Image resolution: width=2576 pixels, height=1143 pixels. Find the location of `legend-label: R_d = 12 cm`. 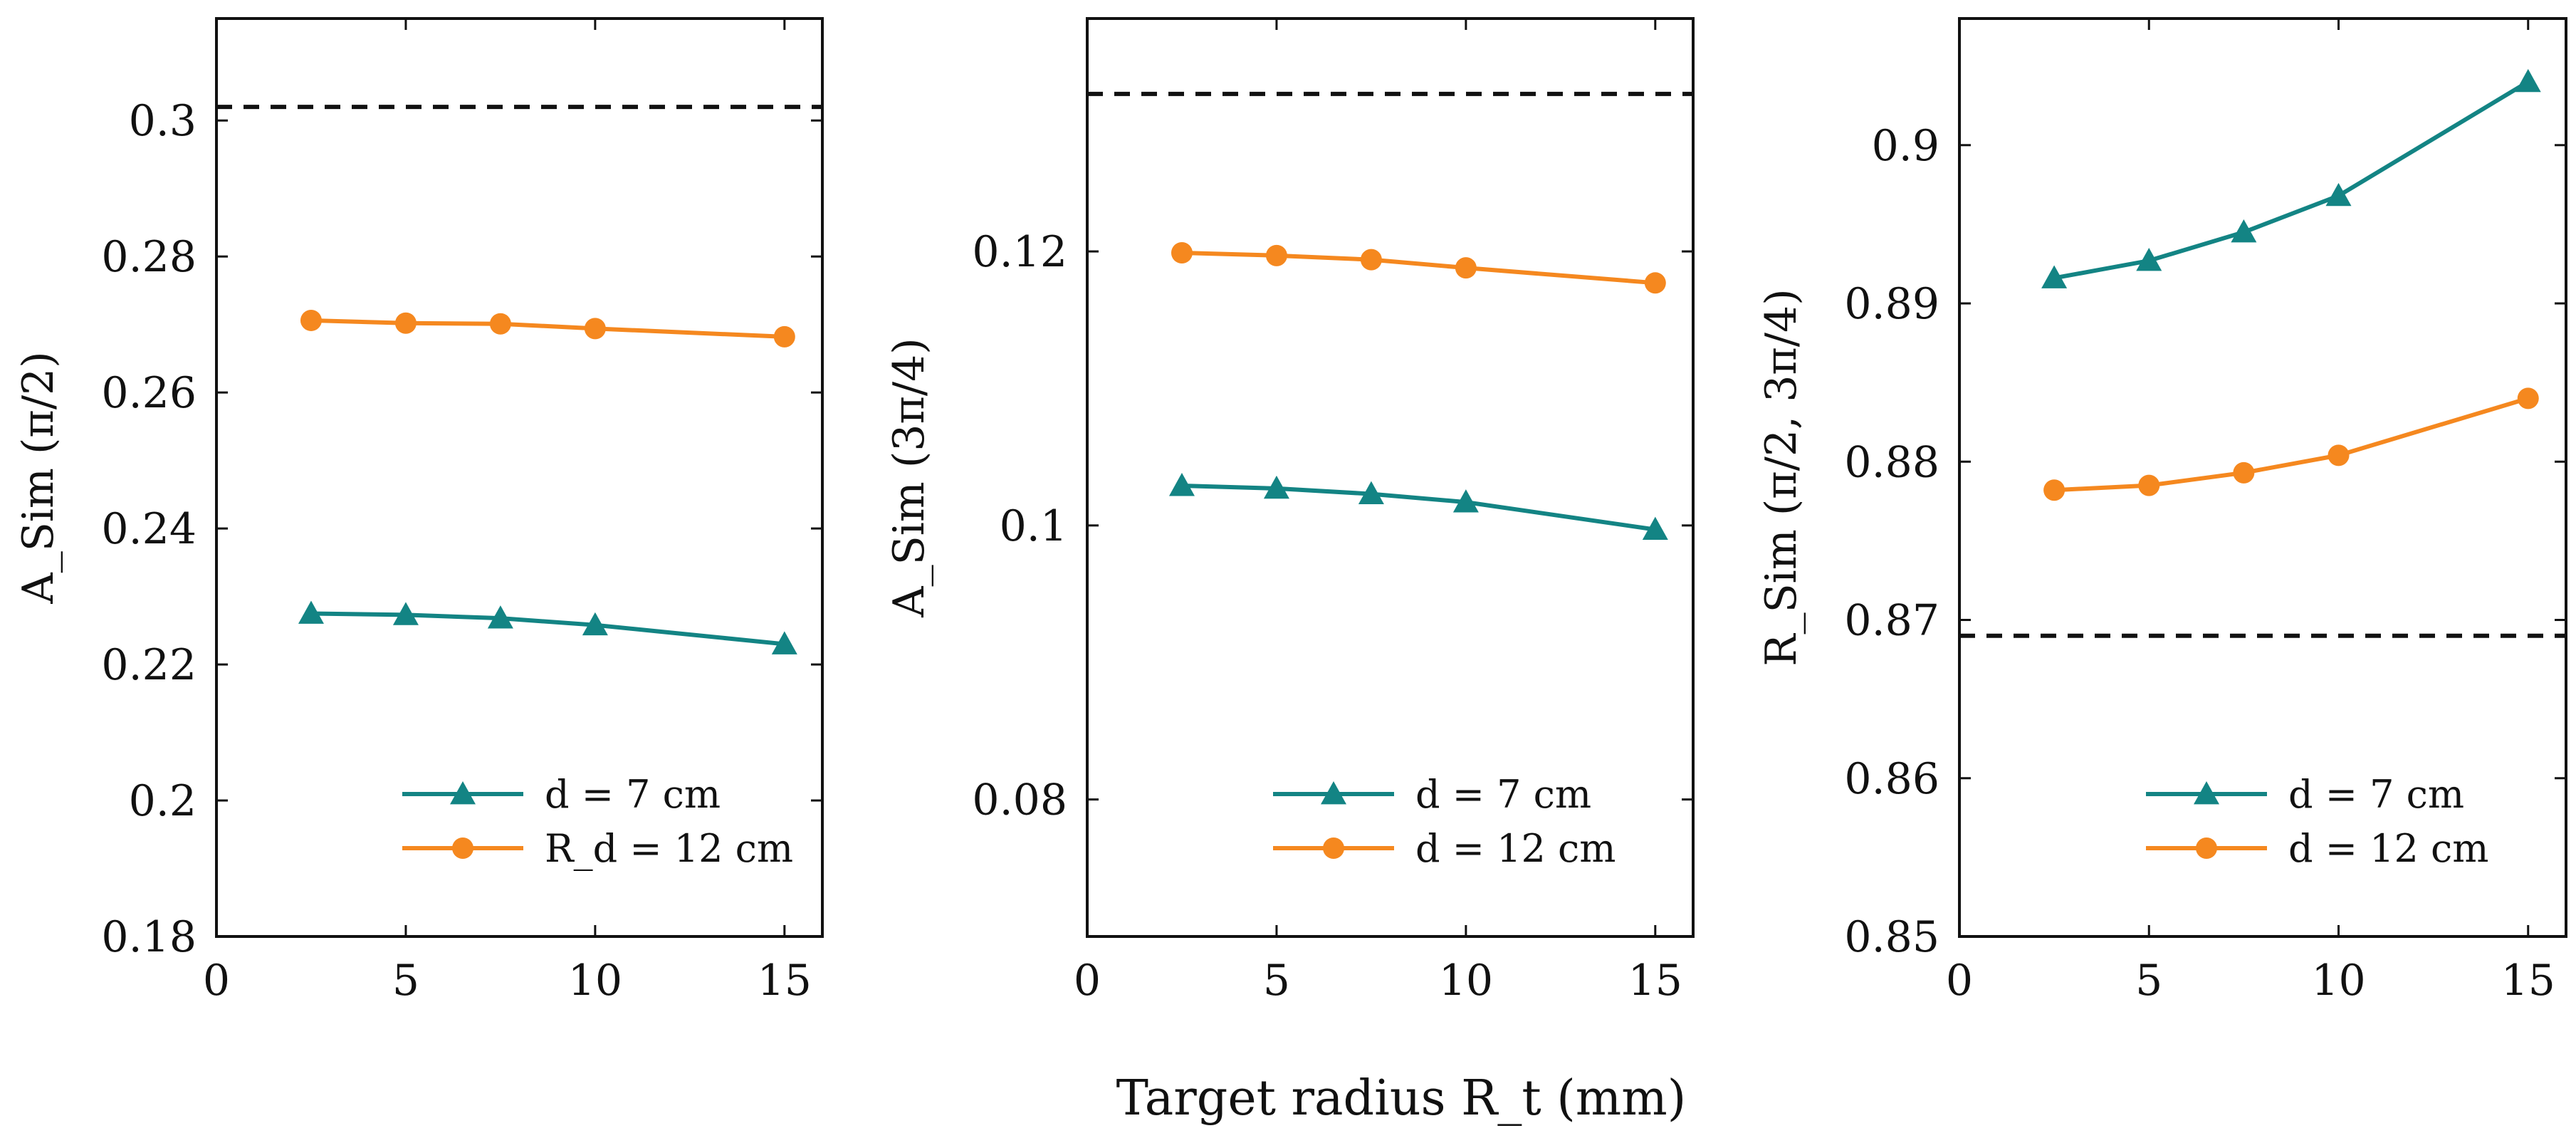

legend-label: R_d = 12 cm is located at coordinates (669, 848).